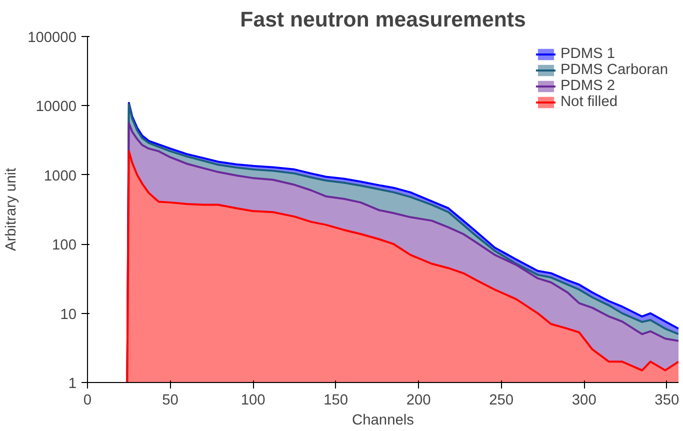 This screenshot has height=431, width=683. I want to click on x-tick-label: 150, so click(336, 400).